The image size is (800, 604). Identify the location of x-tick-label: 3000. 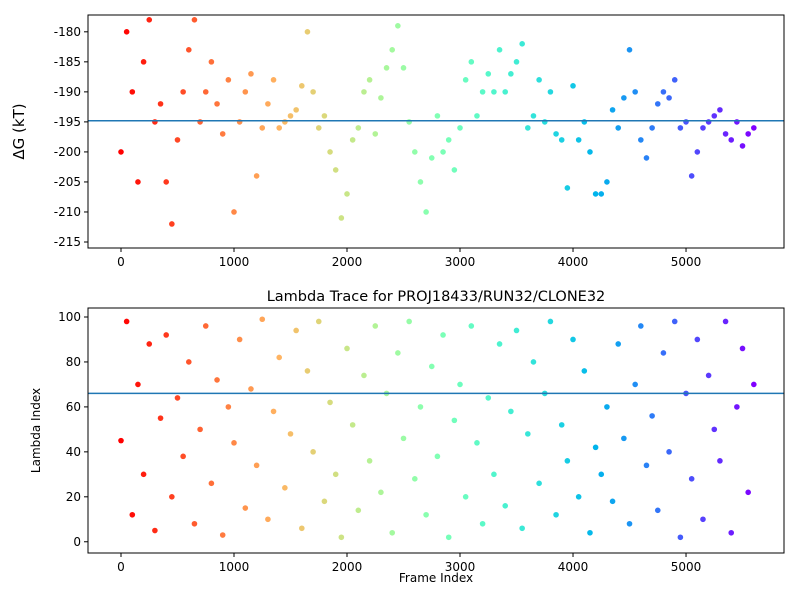
(460, 262).